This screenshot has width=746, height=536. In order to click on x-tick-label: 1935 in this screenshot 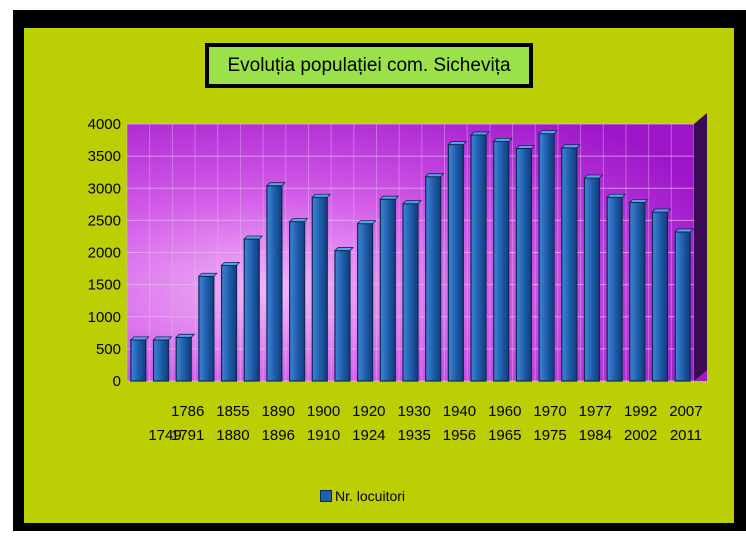, I will do `click(413, 435)`.